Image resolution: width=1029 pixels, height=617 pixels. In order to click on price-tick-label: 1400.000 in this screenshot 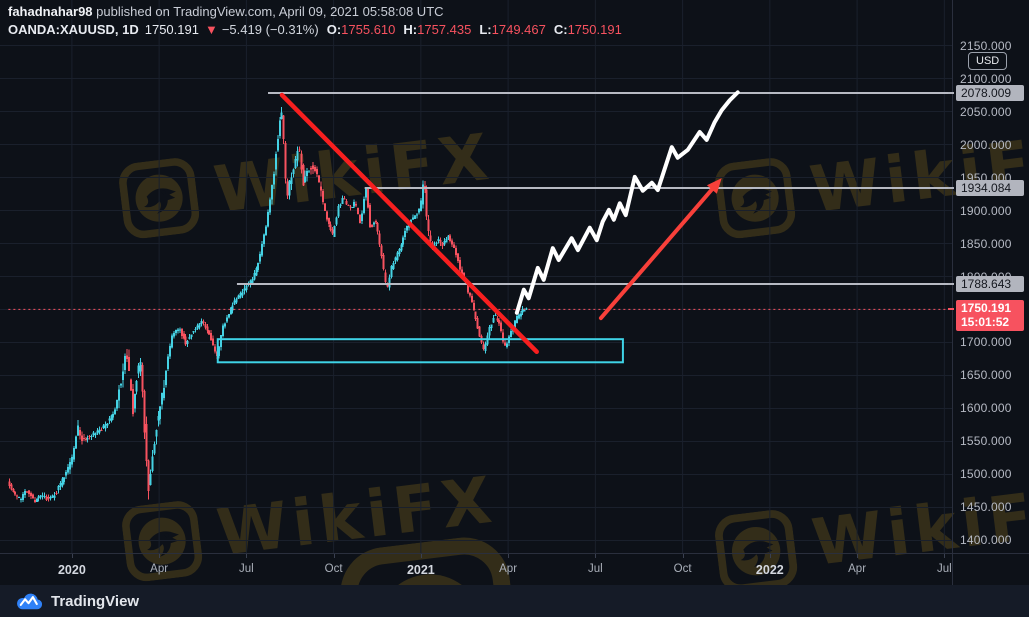, I will do `click(986, 540)`.